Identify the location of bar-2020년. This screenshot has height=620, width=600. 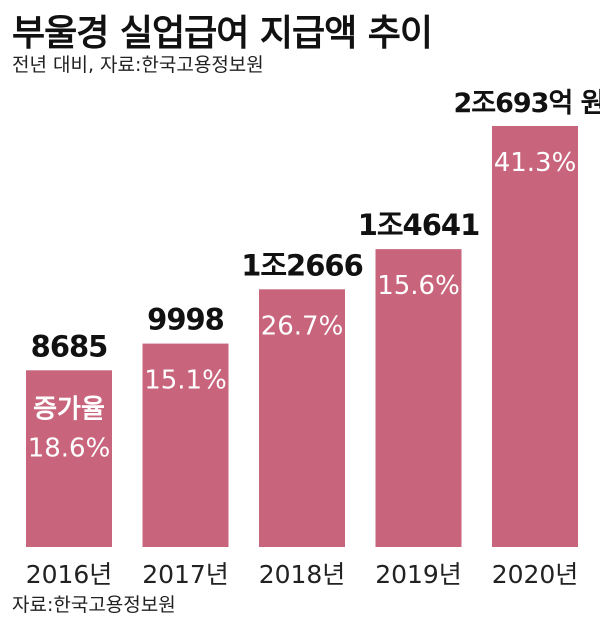
(535, 336).